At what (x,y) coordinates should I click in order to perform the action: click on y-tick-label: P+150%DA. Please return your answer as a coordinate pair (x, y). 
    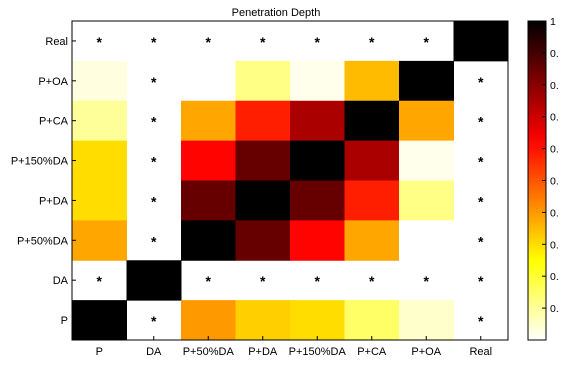
    Looking at the image, I should click on (40, 162).